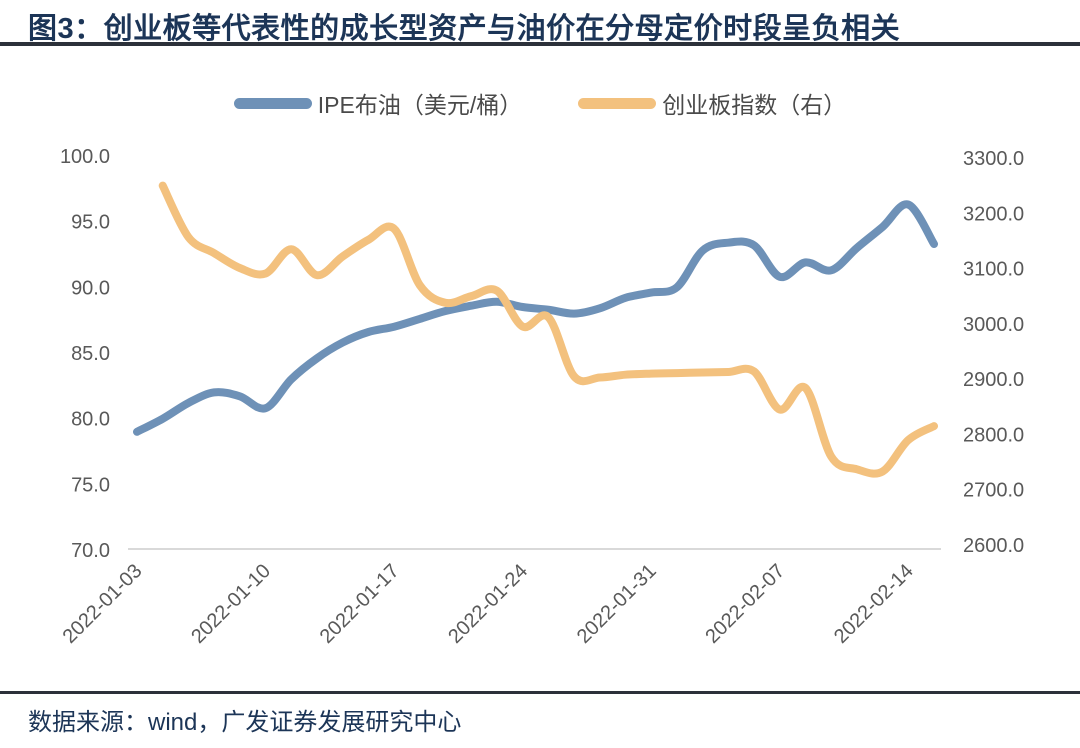  I want to click on svg-text: 2700.0, so click(993, 491).